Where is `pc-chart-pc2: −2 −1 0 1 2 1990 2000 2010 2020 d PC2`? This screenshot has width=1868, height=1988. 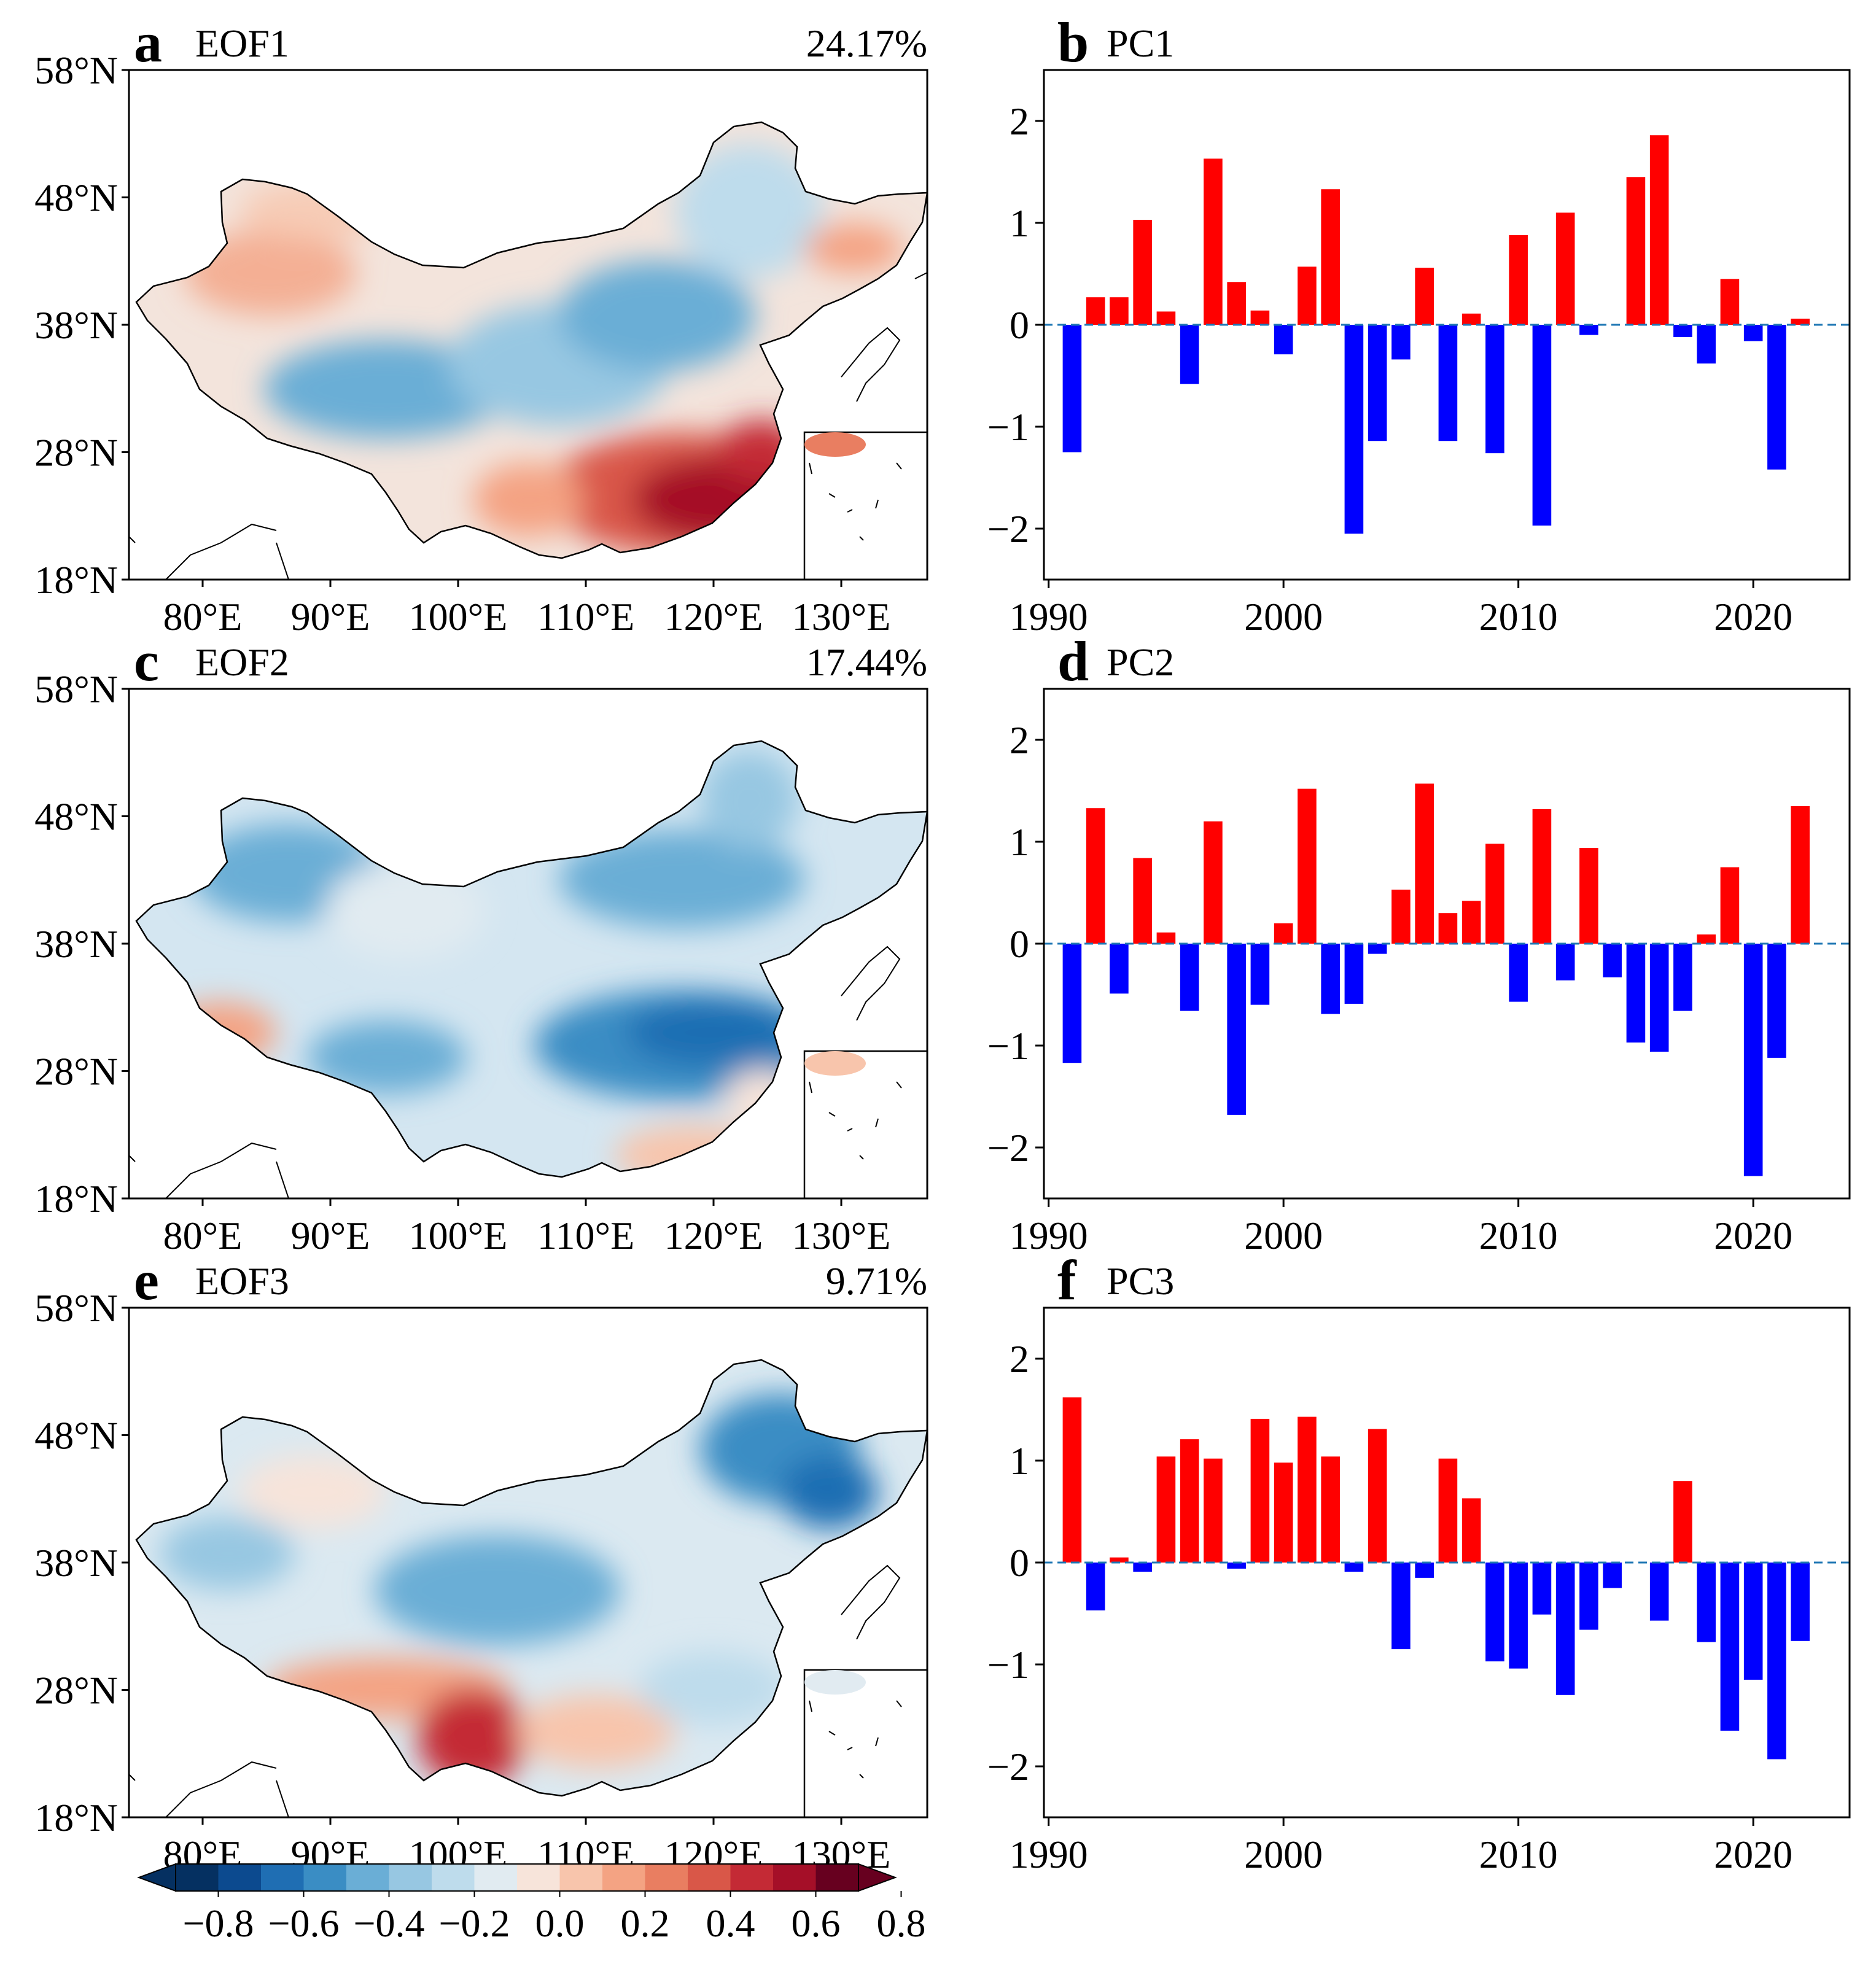 pc-chart-pc2: −2 −1 0 1 2 1990 2000 2010 2020 d PC2 is located at coordinates (1419, 943).